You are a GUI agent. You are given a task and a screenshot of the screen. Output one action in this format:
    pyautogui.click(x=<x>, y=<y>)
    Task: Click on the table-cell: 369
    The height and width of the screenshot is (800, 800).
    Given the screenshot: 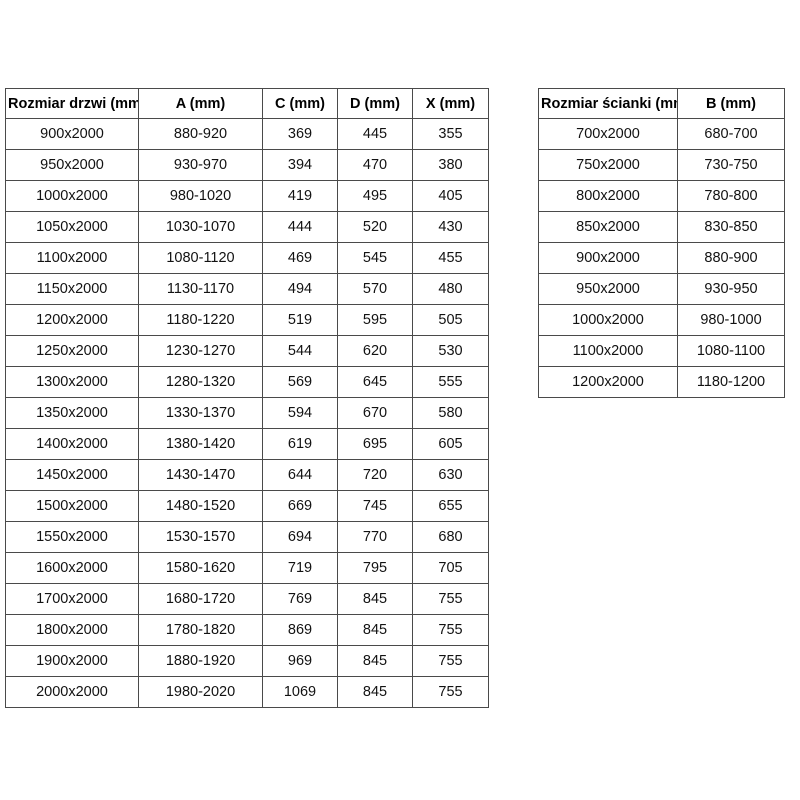 What is the action you would take?
    pyautogui.click(x=300, y=134)
    